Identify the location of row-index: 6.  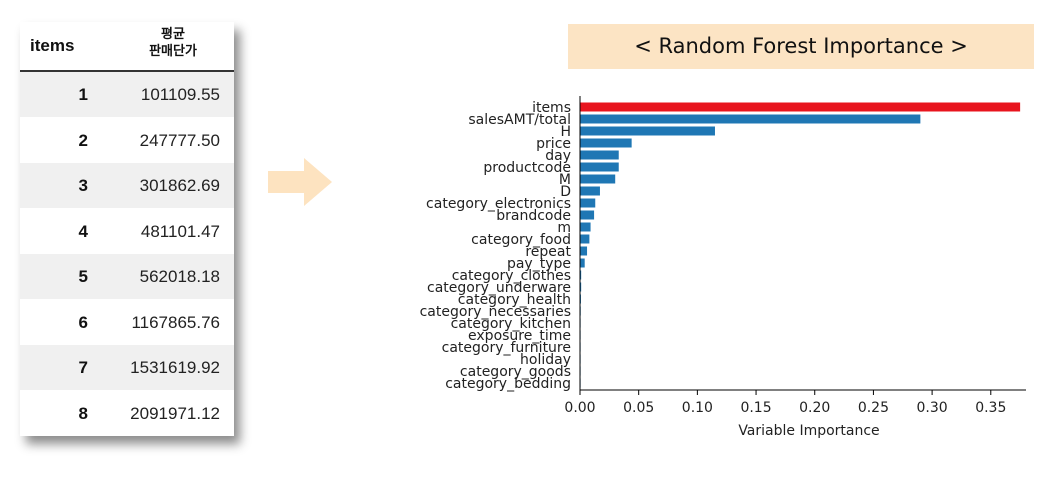
(83, 322).